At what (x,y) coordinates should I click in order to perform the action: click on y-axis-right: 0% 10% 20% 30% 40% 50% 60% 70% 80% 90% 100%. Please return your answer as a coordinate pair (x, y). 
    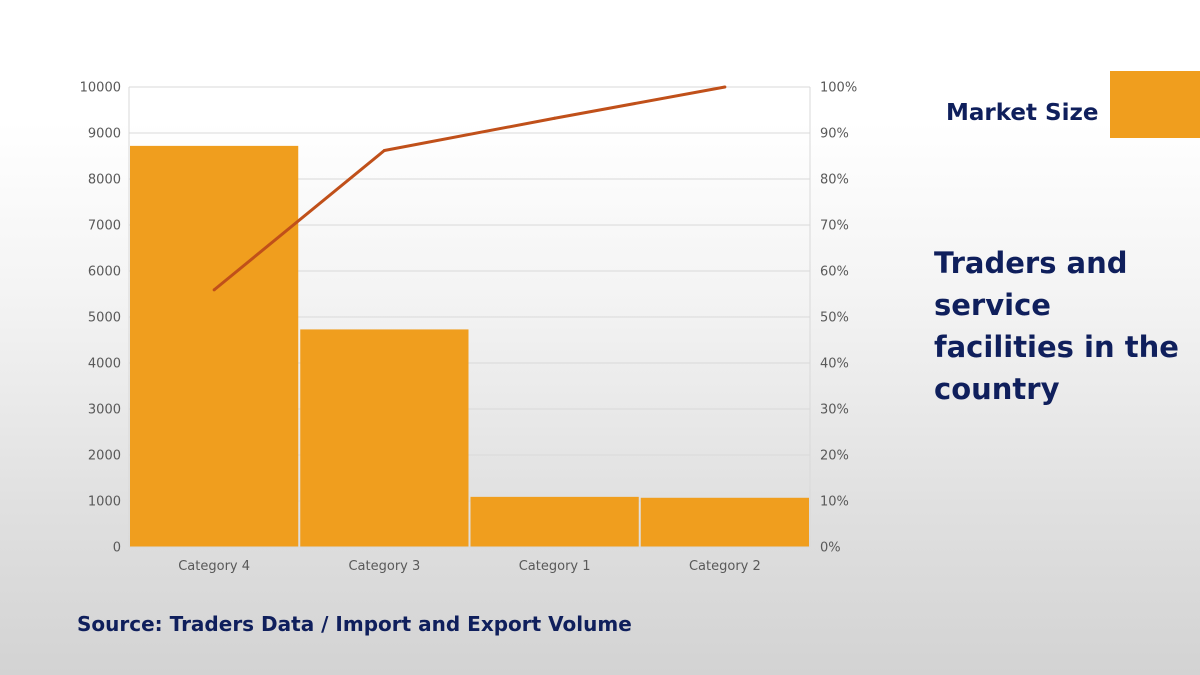
    Looking at the image, I should click on (838, 318).